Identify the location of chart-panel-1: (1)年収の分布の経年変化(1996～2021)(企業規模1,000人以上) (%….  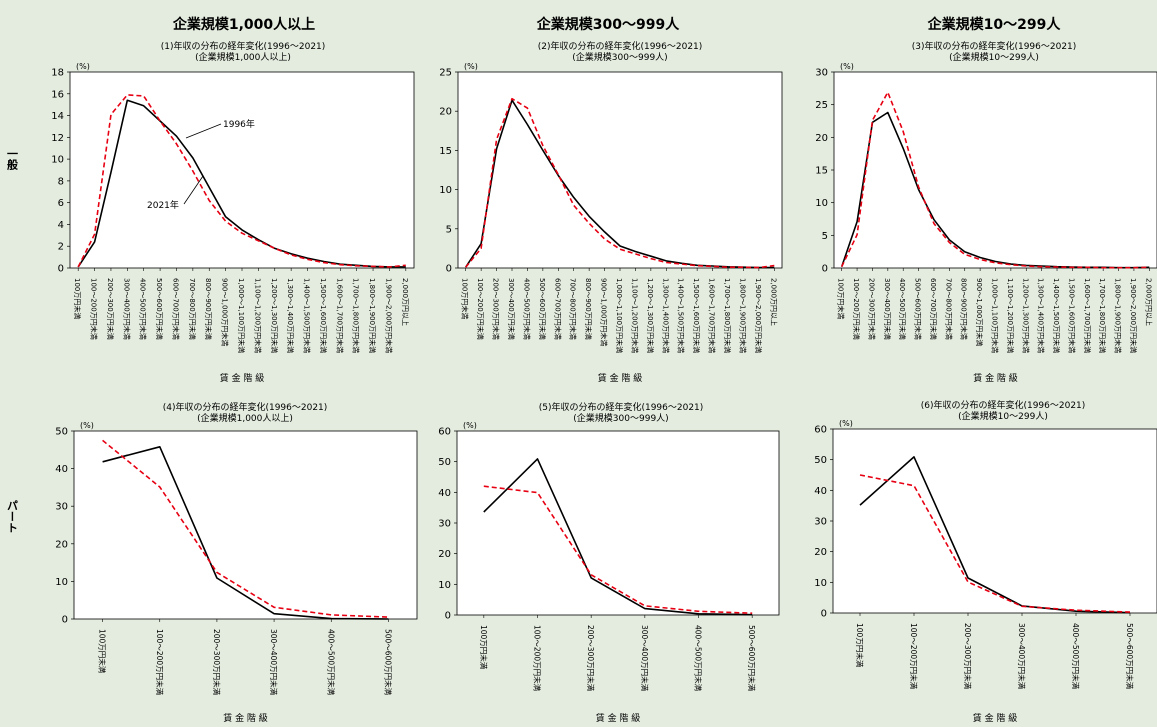
(233, 212).